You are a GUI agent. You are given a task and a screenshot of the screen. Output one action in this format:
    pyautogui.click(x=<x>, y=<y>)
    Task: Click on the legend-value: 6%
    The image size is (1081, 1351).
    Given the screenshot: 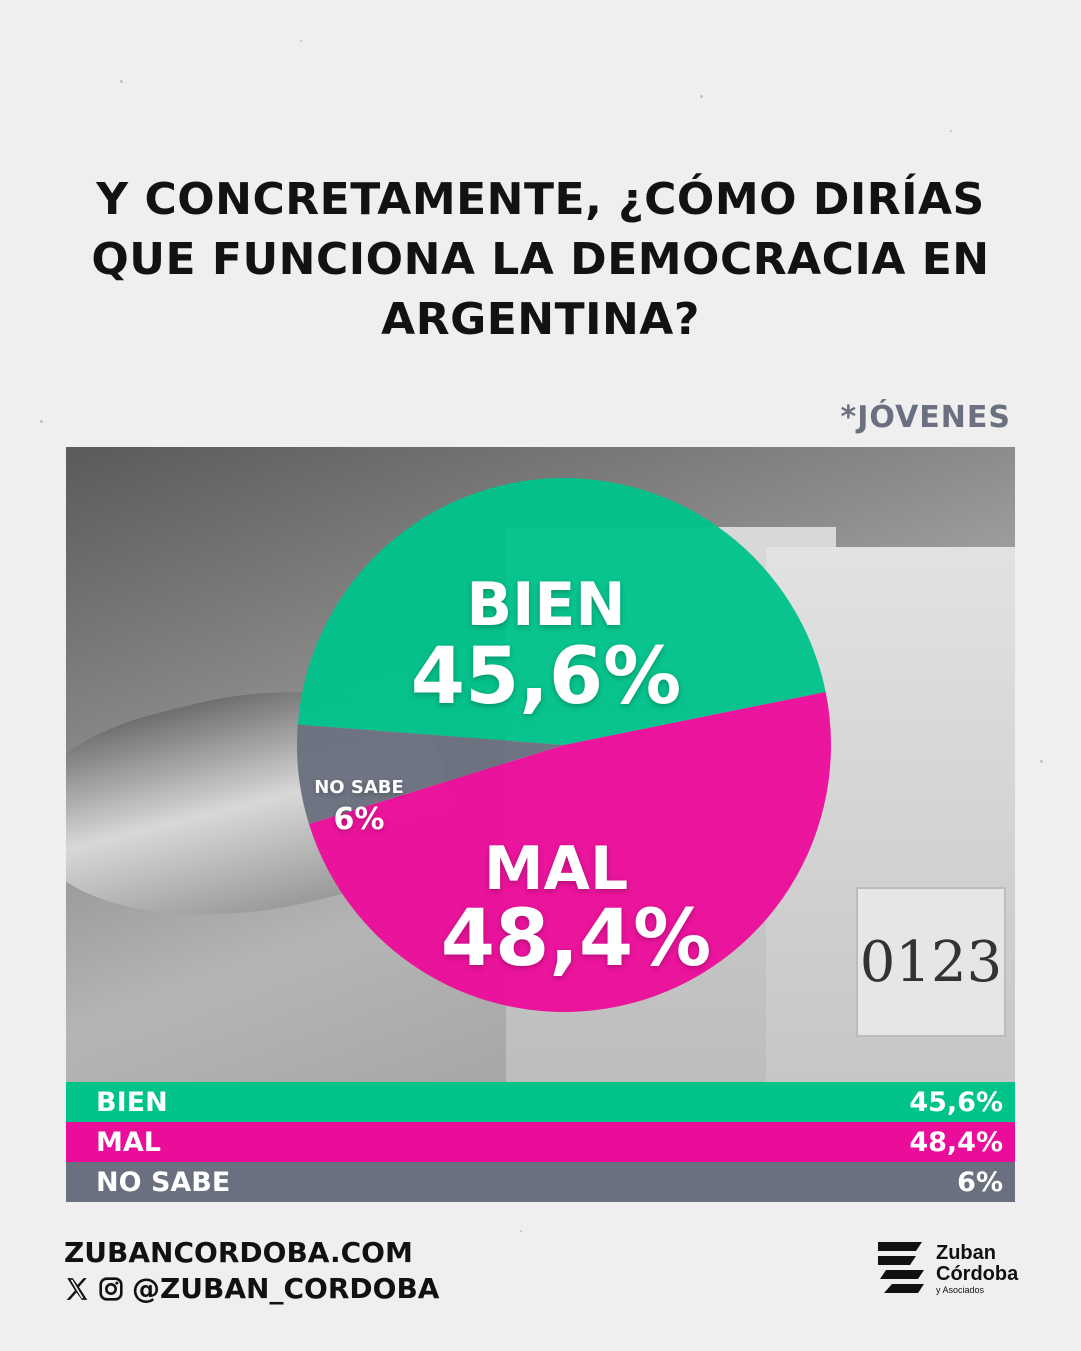 What is the action you would take?
    pyautogui.click(x=980, y=1182)
    